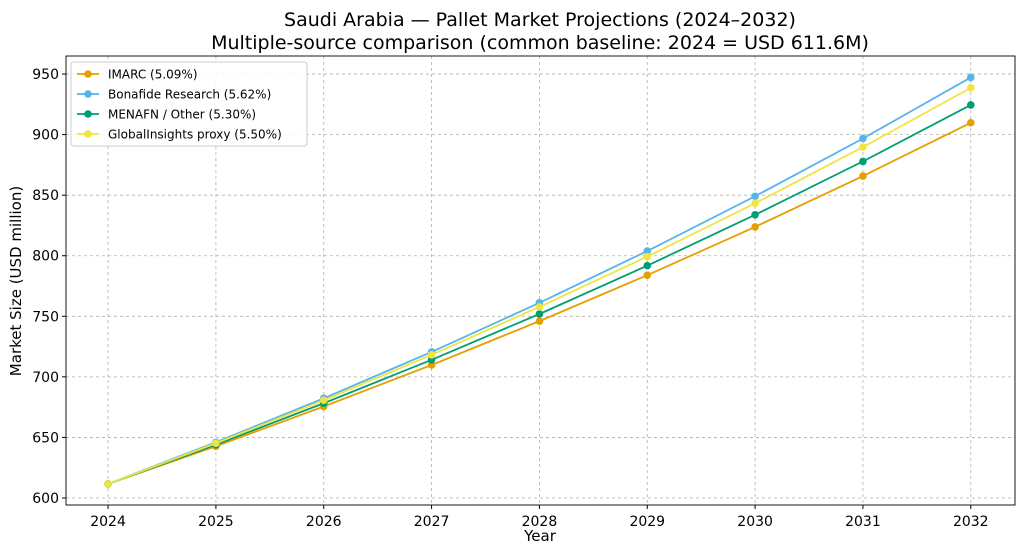  What do you see at coordinates (16, 281) in the screenshot?
I see `y-axis-label: Market Size (USD million)` at bounding box center [16, 281].